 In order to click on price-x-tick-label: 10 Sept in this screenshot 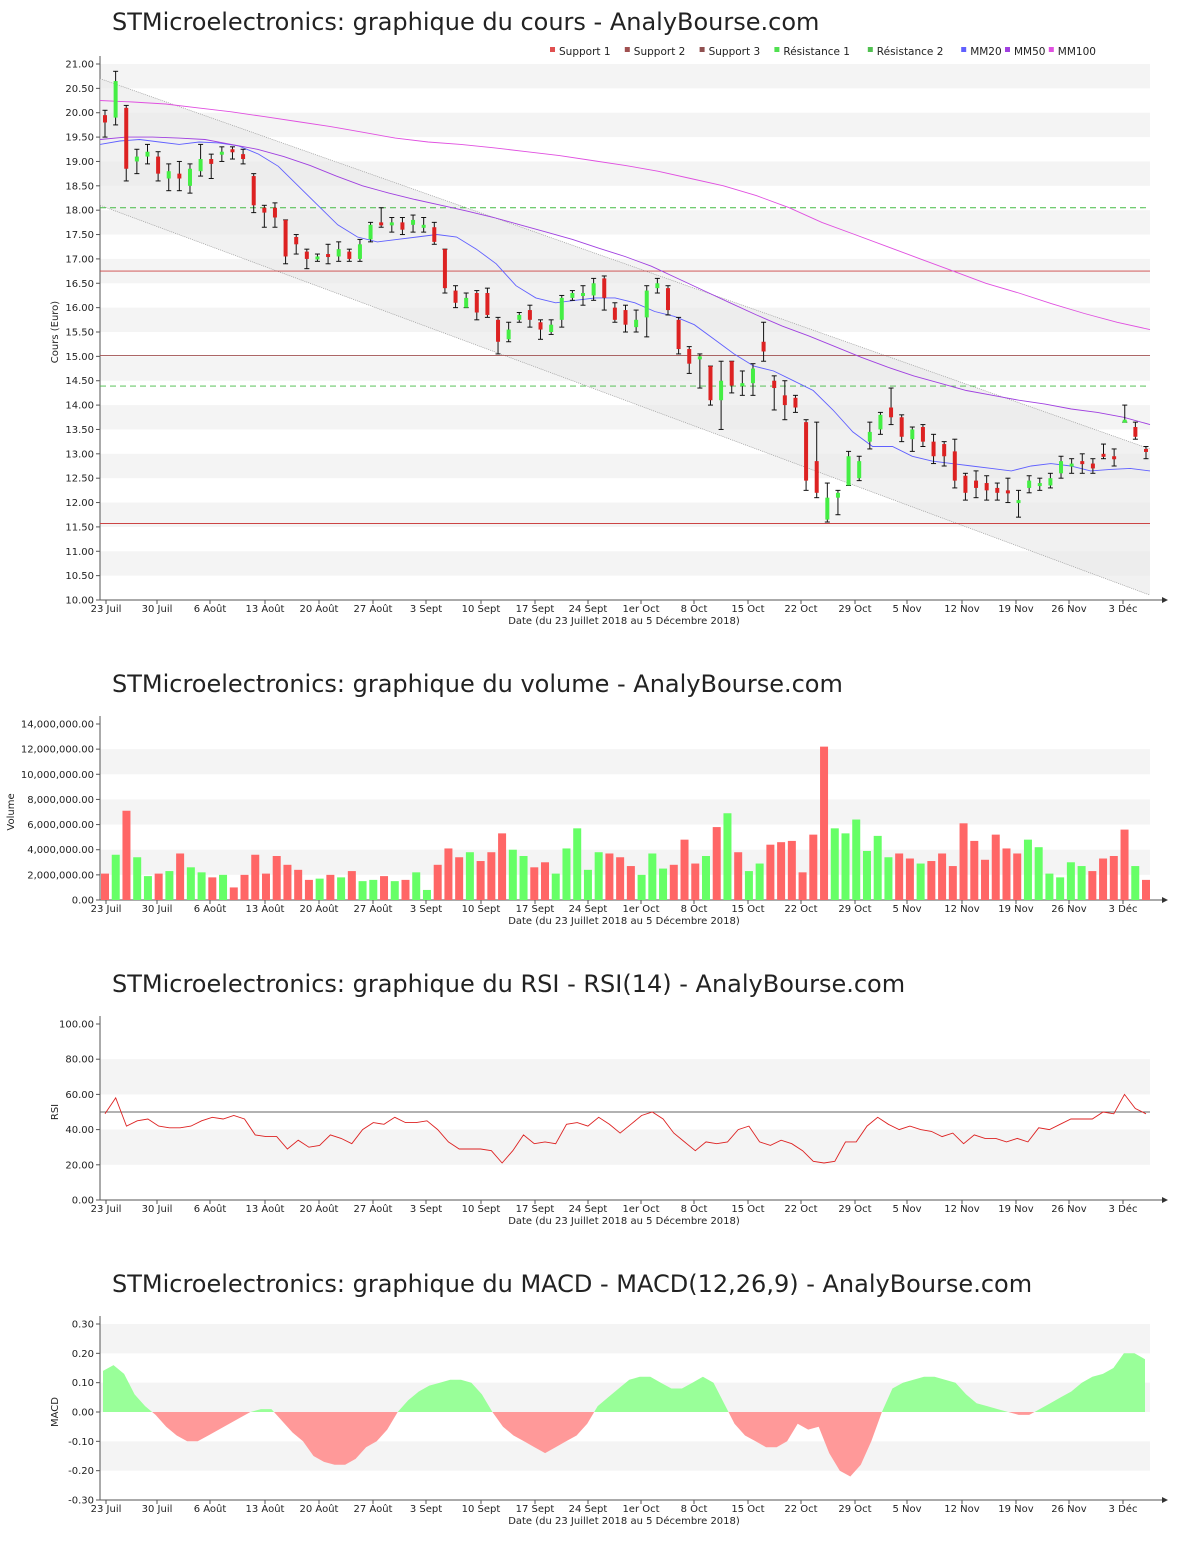, I will do `click(481, 609)`.